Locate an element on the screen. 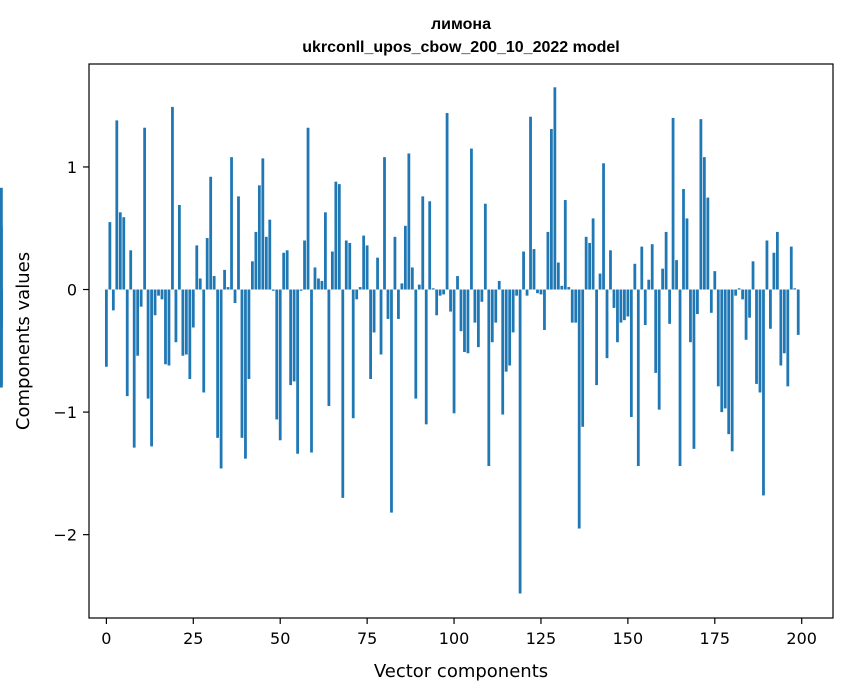 The image size is (847, 696). x-tick-label: 200 is located at coordinates (801, 638).